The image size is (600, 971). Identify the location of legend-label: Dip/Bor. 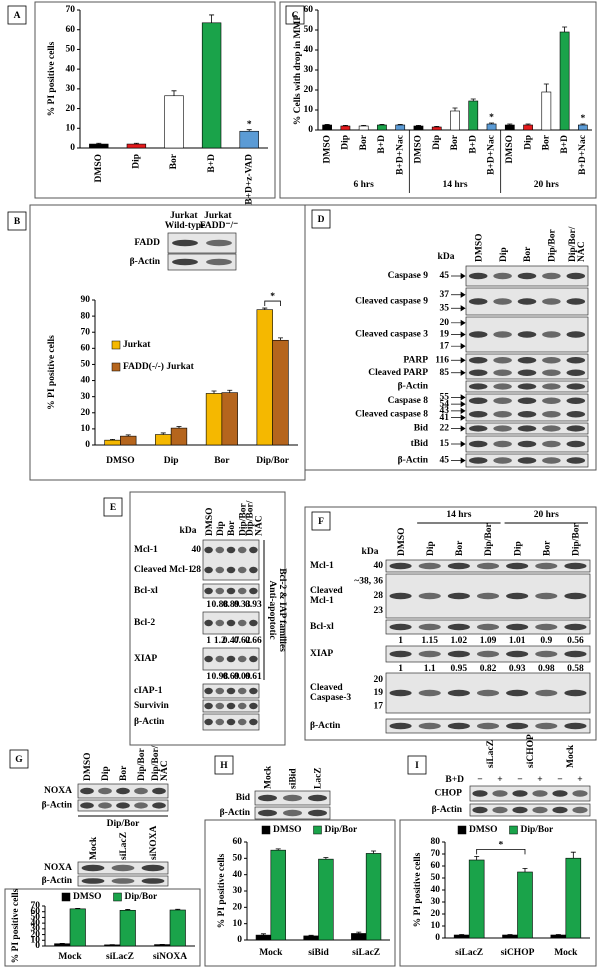
(538, 830).